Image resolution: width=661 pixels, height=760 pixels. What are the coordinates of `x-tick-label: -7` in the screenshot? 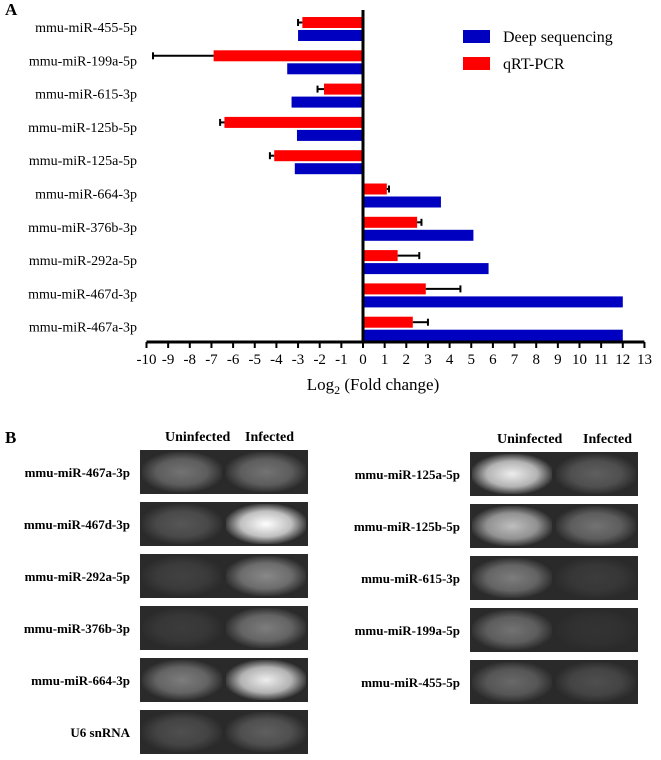 It's located at (211, 360).